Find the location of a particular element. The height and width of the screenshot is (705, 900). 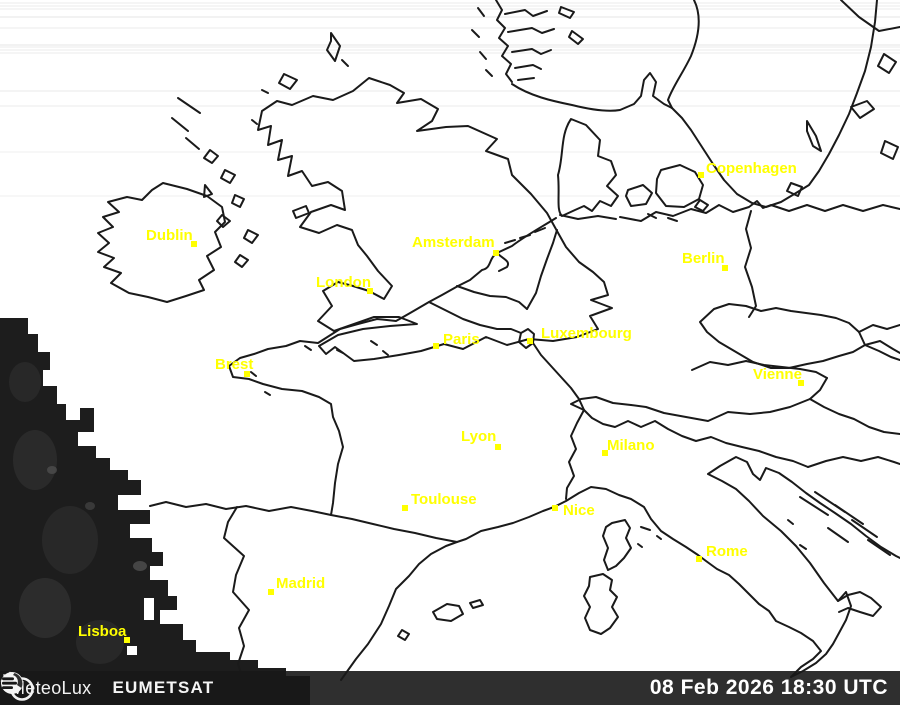

city-label-nice: Nice is located at coordinates (579, 510).